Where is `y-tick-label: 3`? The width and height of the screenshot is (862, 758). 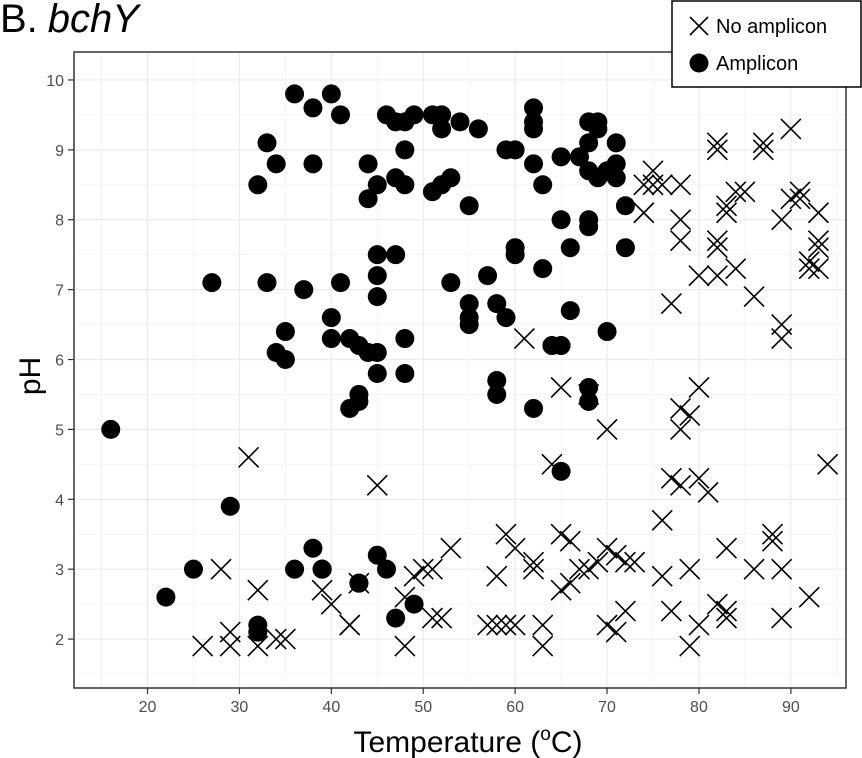
y-tick-label: 3 is located at coordinates (59, 570).